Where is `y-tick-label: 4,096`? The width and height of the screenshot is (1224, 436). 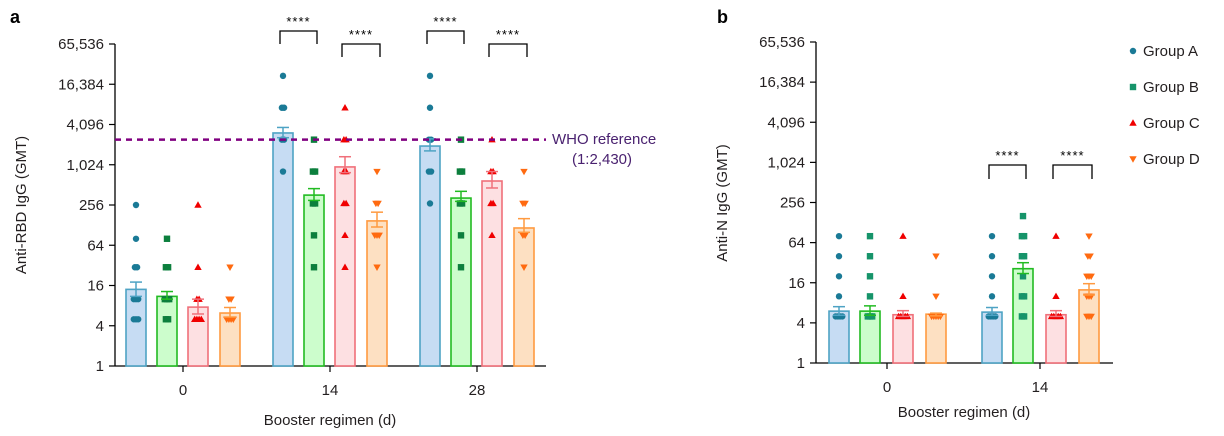
y-tick-label: 4,096 is located at coordinates (85, 125).